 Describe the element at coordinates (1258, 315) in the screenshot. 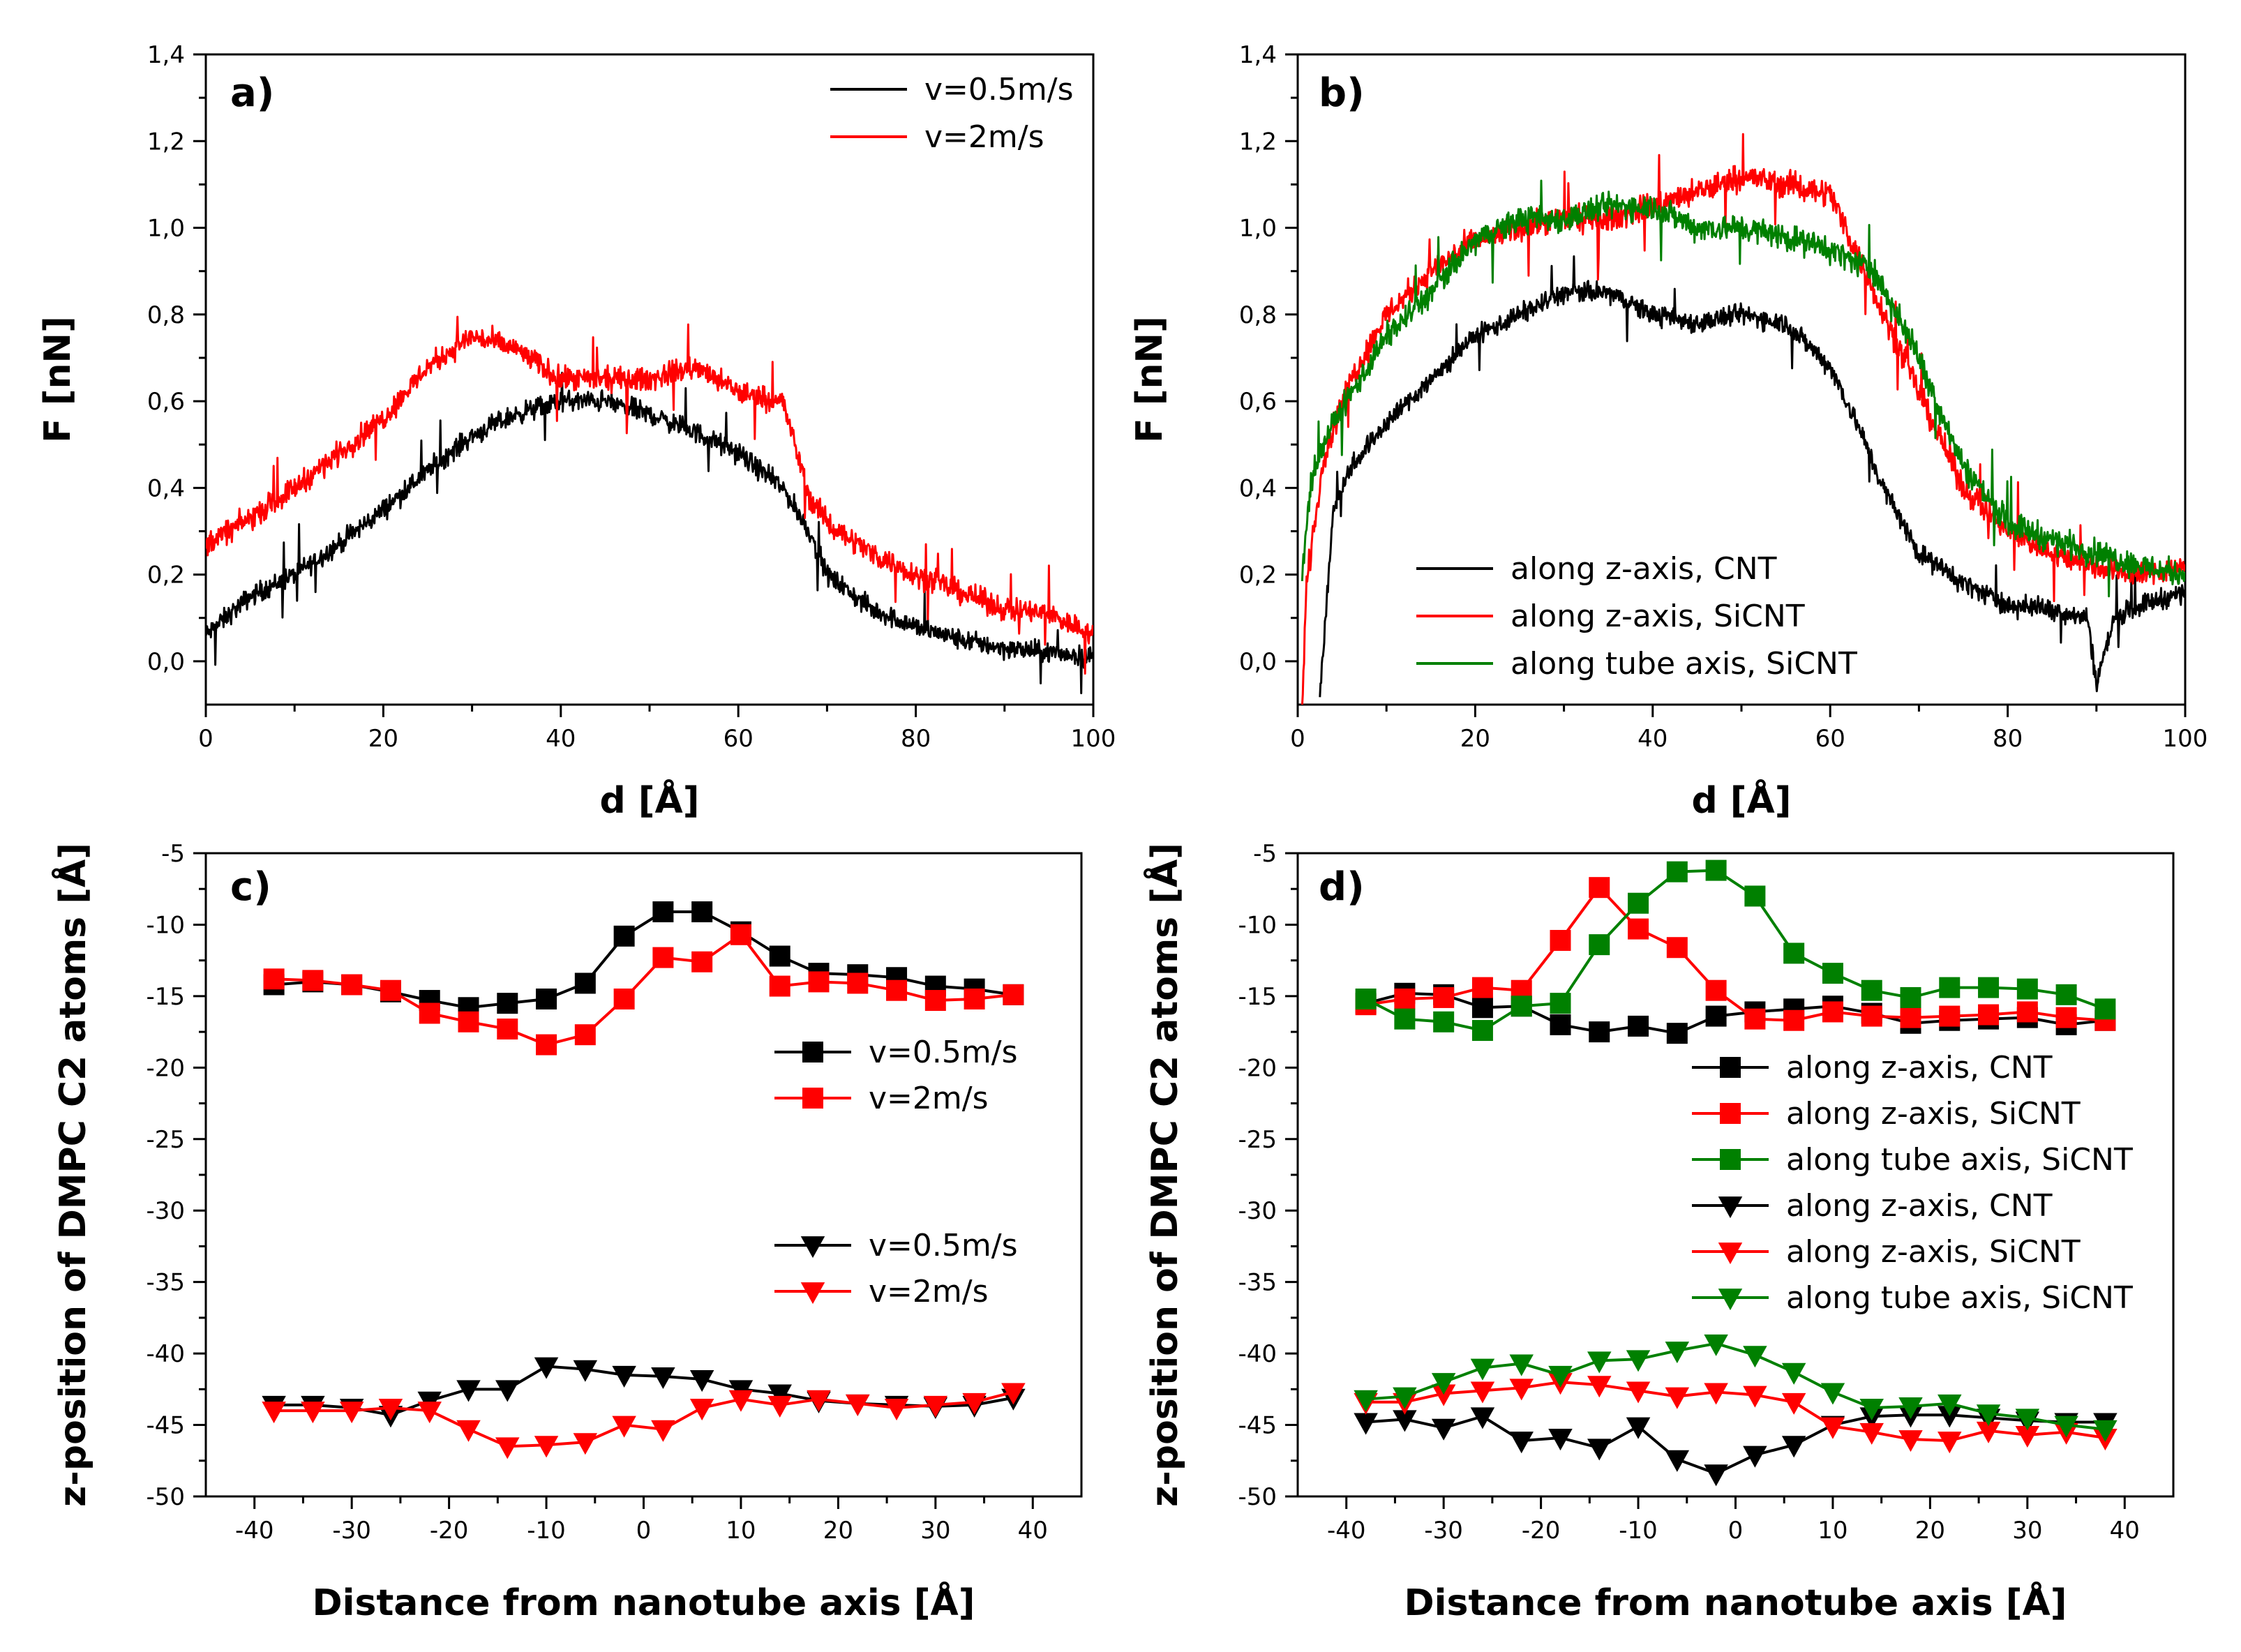

I see `y-tick-label: 0,8` at that location.